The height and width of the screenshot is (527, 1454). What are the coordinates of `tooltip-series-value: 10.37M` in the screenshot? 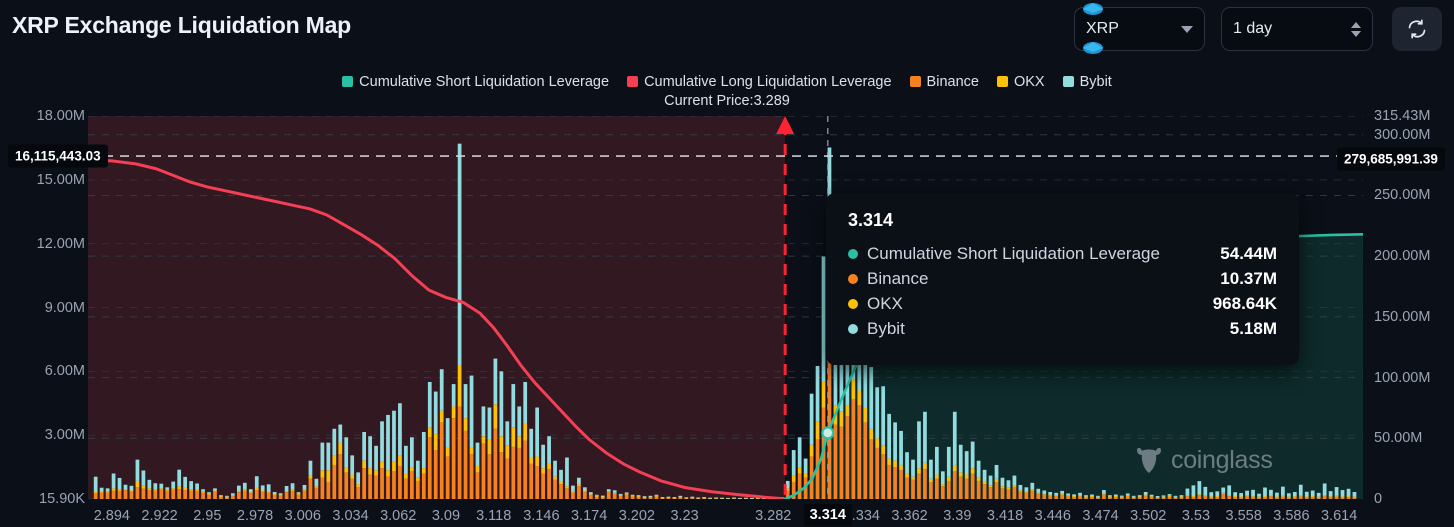 It's located at (1248, 278).